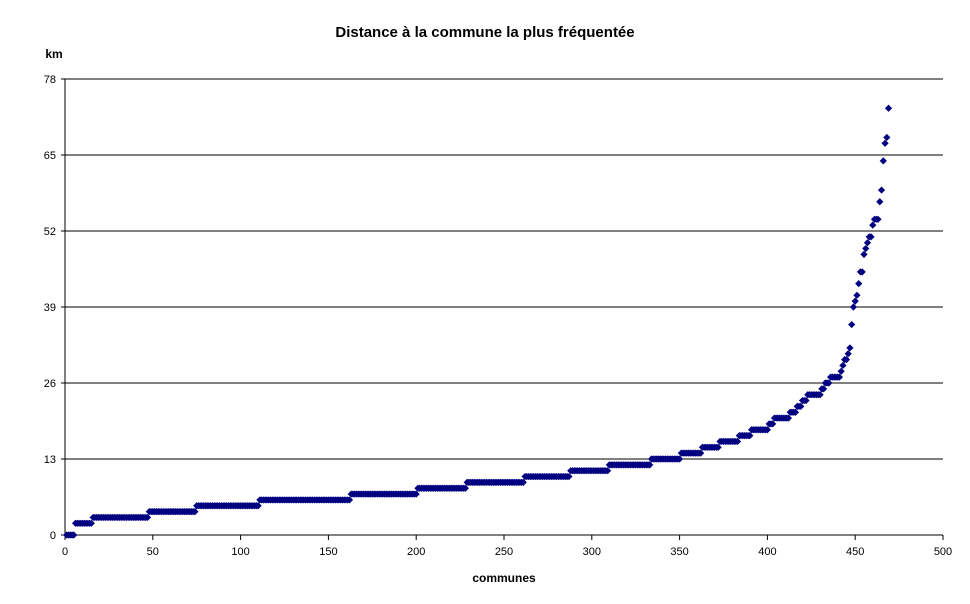 The width and height of the screenshot is (970, 604). Describe the element at coordinates (484, 32) in the screenshot. I see `chart-title: Distance à la commune la plus fréquentée` at that location.